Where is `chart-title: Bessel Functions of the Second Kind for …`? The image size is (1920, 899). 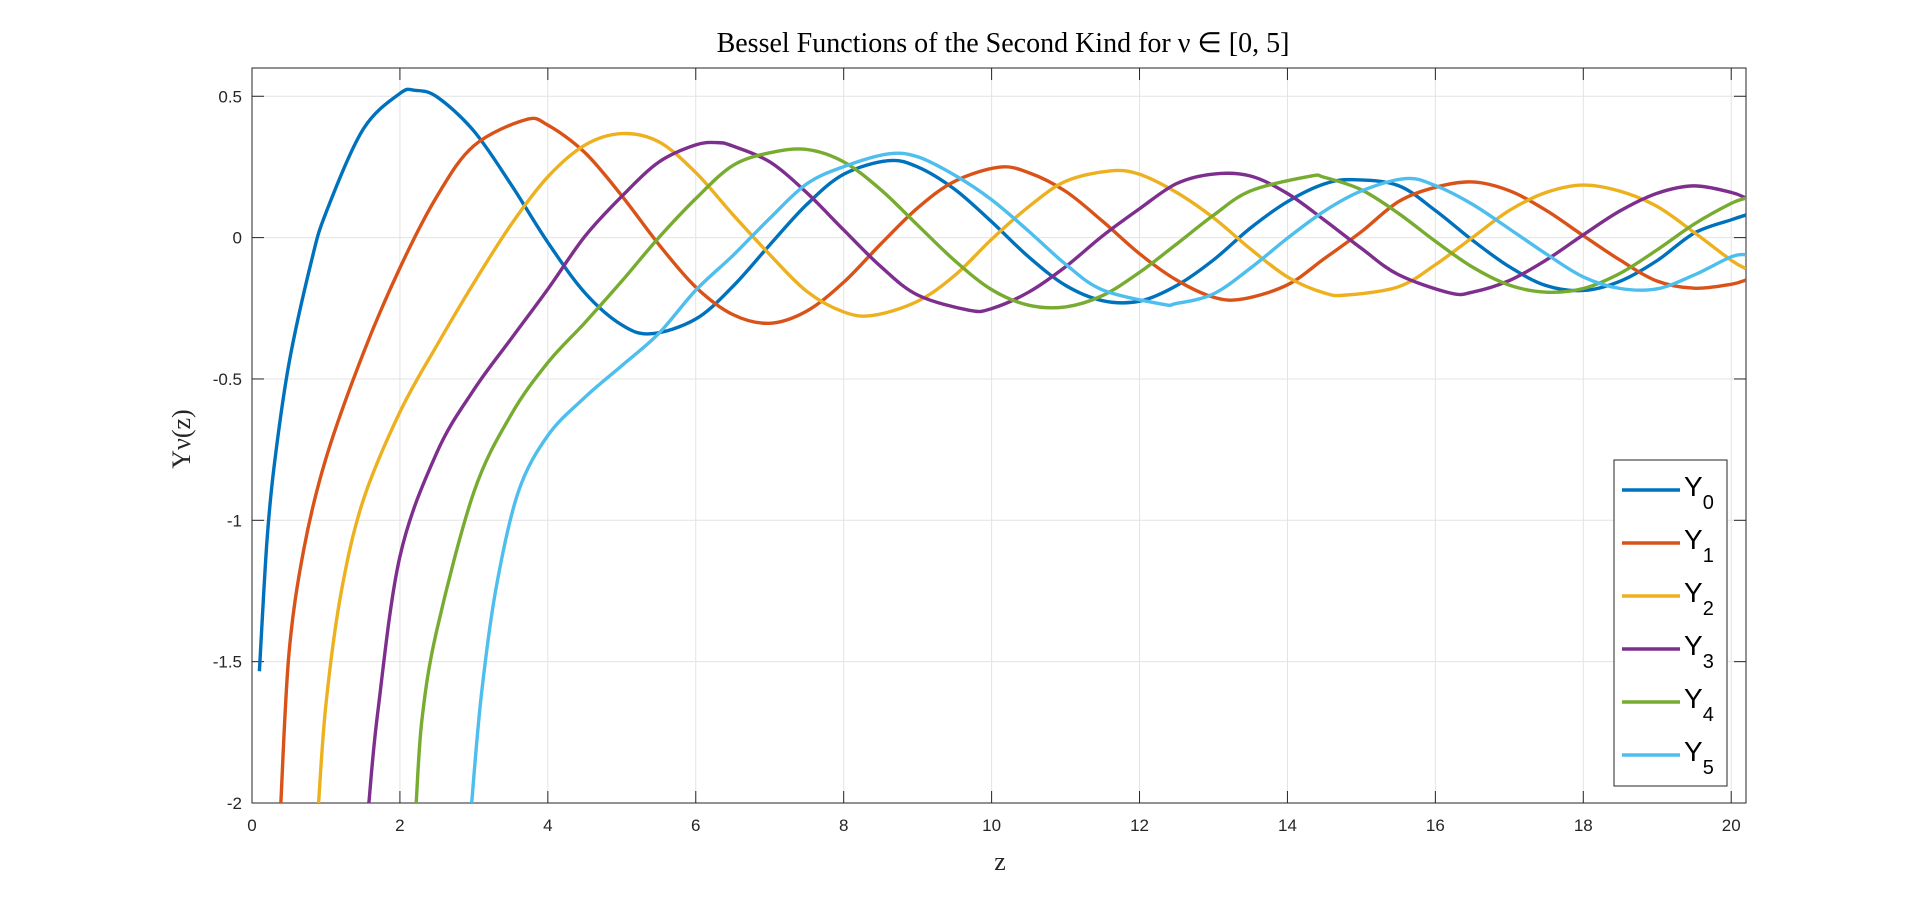 chart-title: Bessel Functions of the Second Kind for … is located at coordinates (1003, 43).